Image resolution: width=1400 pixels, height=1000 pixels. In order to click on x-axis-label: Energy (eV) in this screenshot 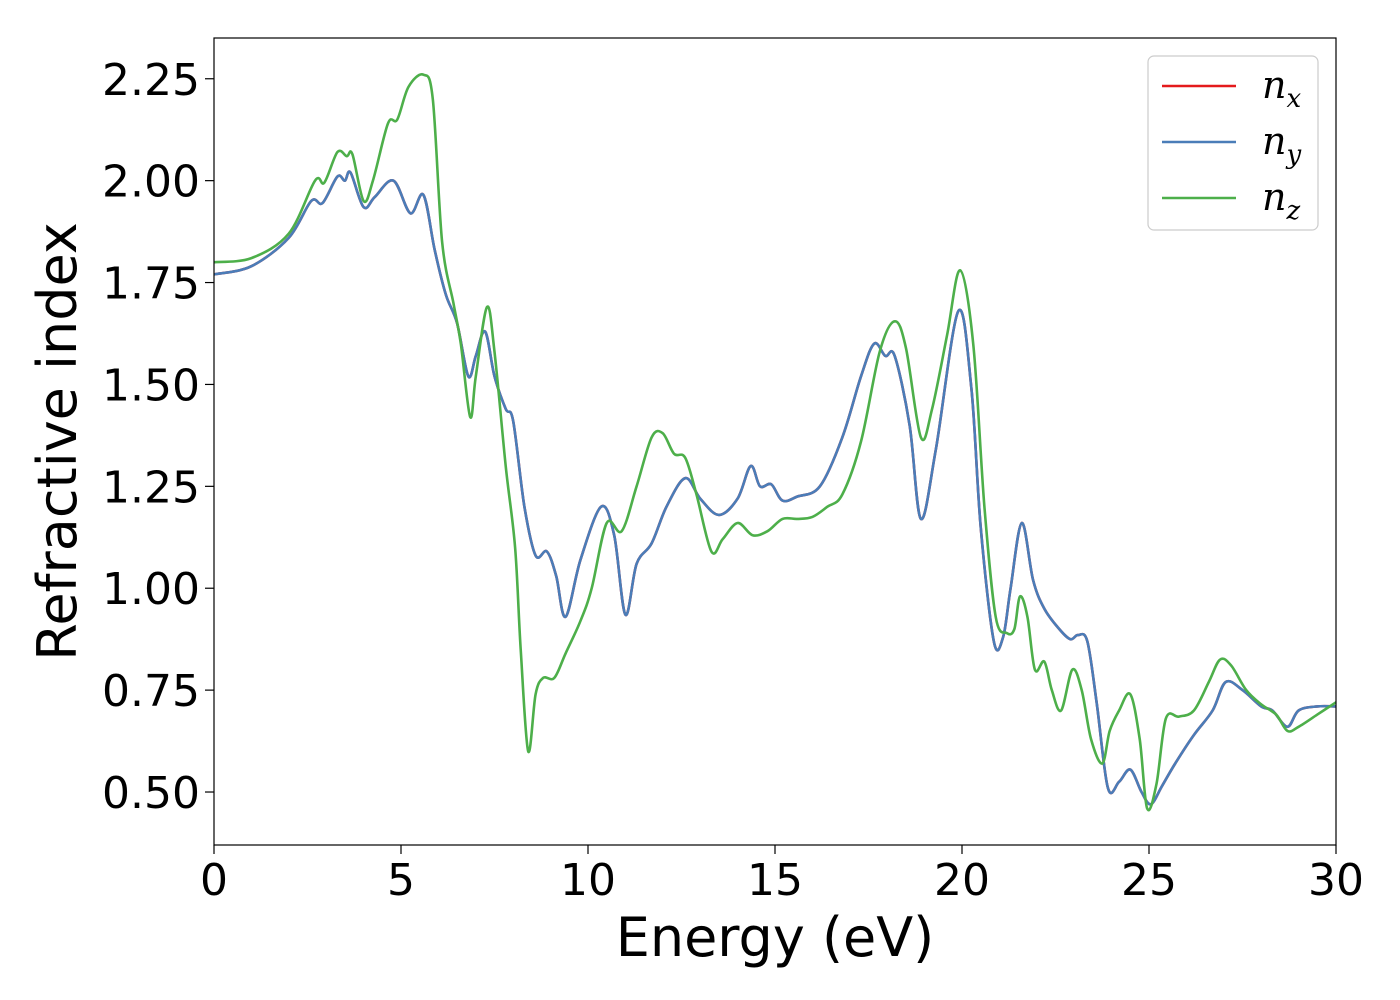, I will do `click(775, 937)`.